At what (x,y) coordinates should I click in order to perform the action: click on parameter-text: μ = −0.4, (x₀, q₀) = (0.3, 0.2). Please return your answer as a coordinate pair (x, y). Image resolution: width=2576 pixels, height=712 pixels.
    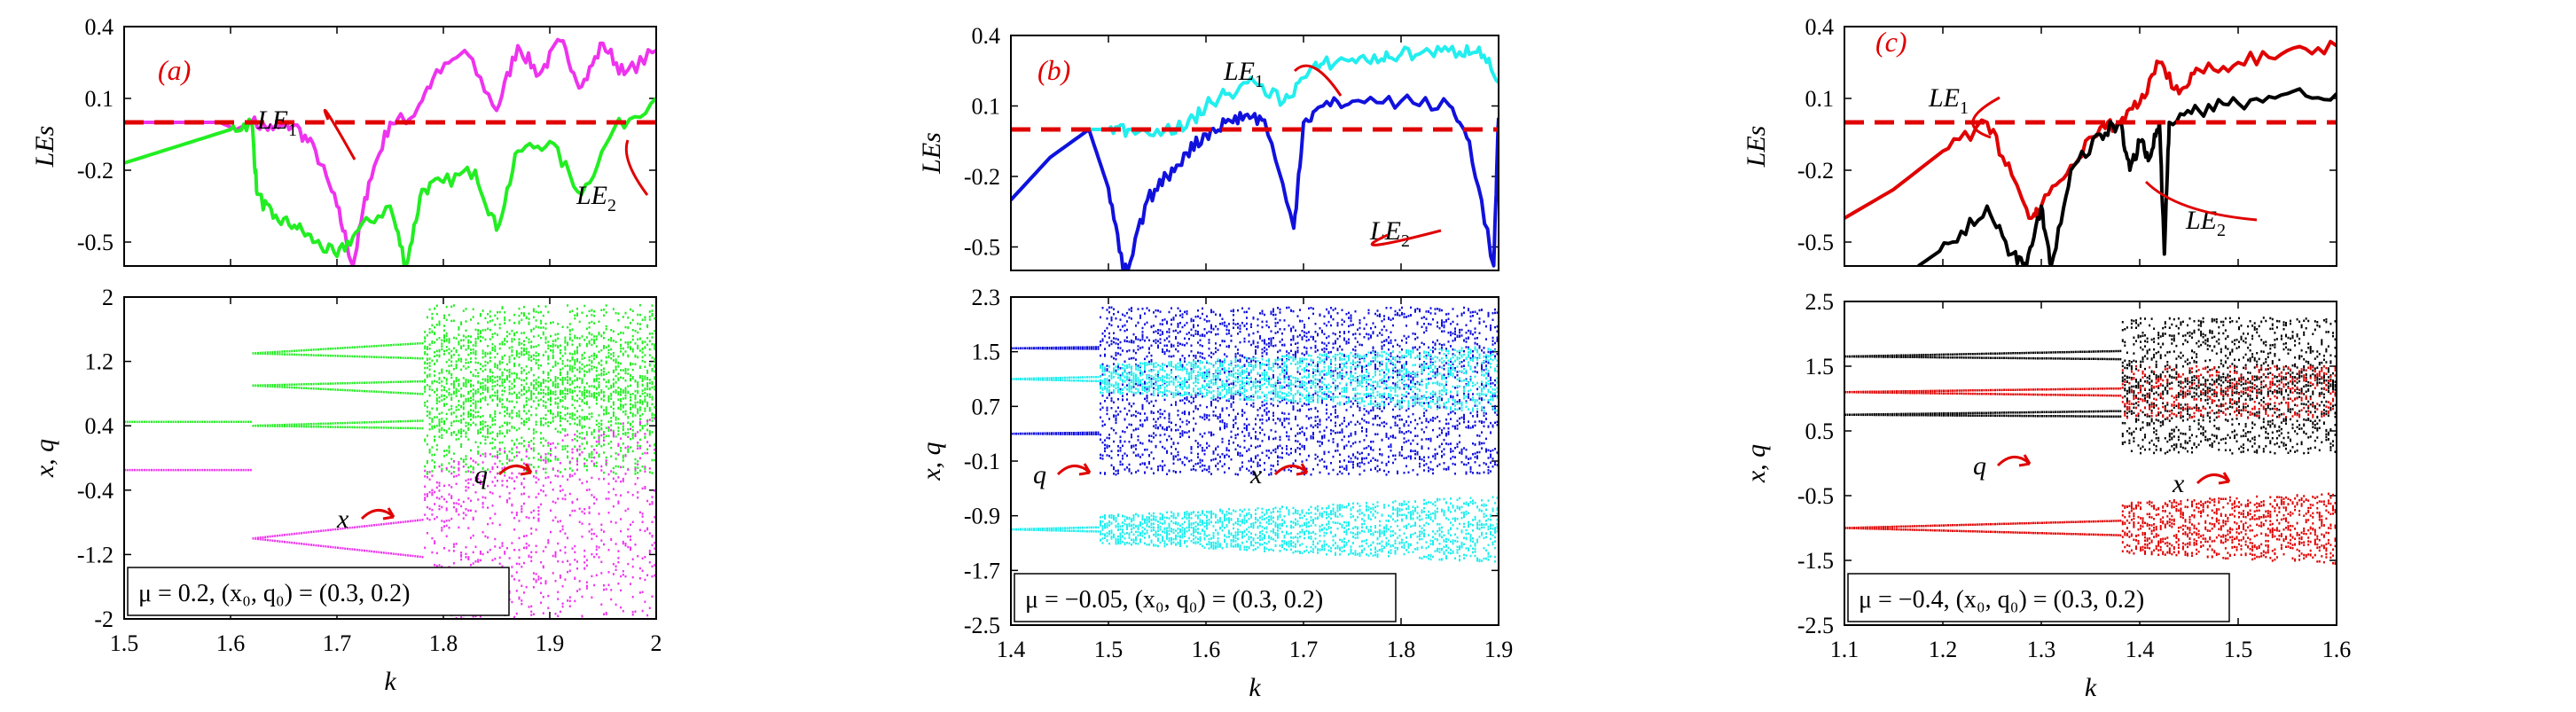
    Looking at the image, I should click on (2002, 600).